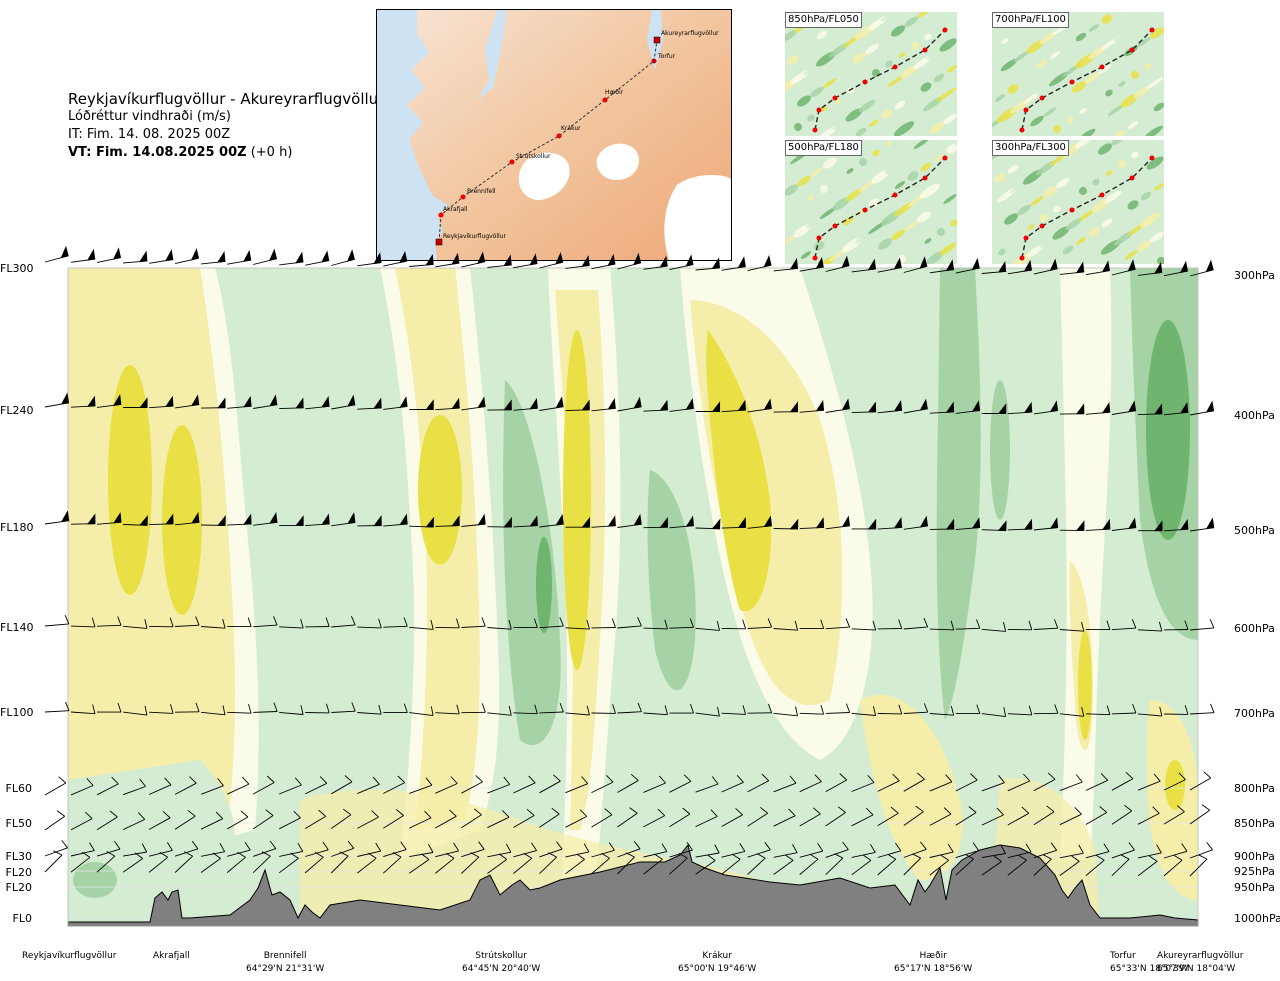  I want to click on terrain-profile, so click(633, 885).